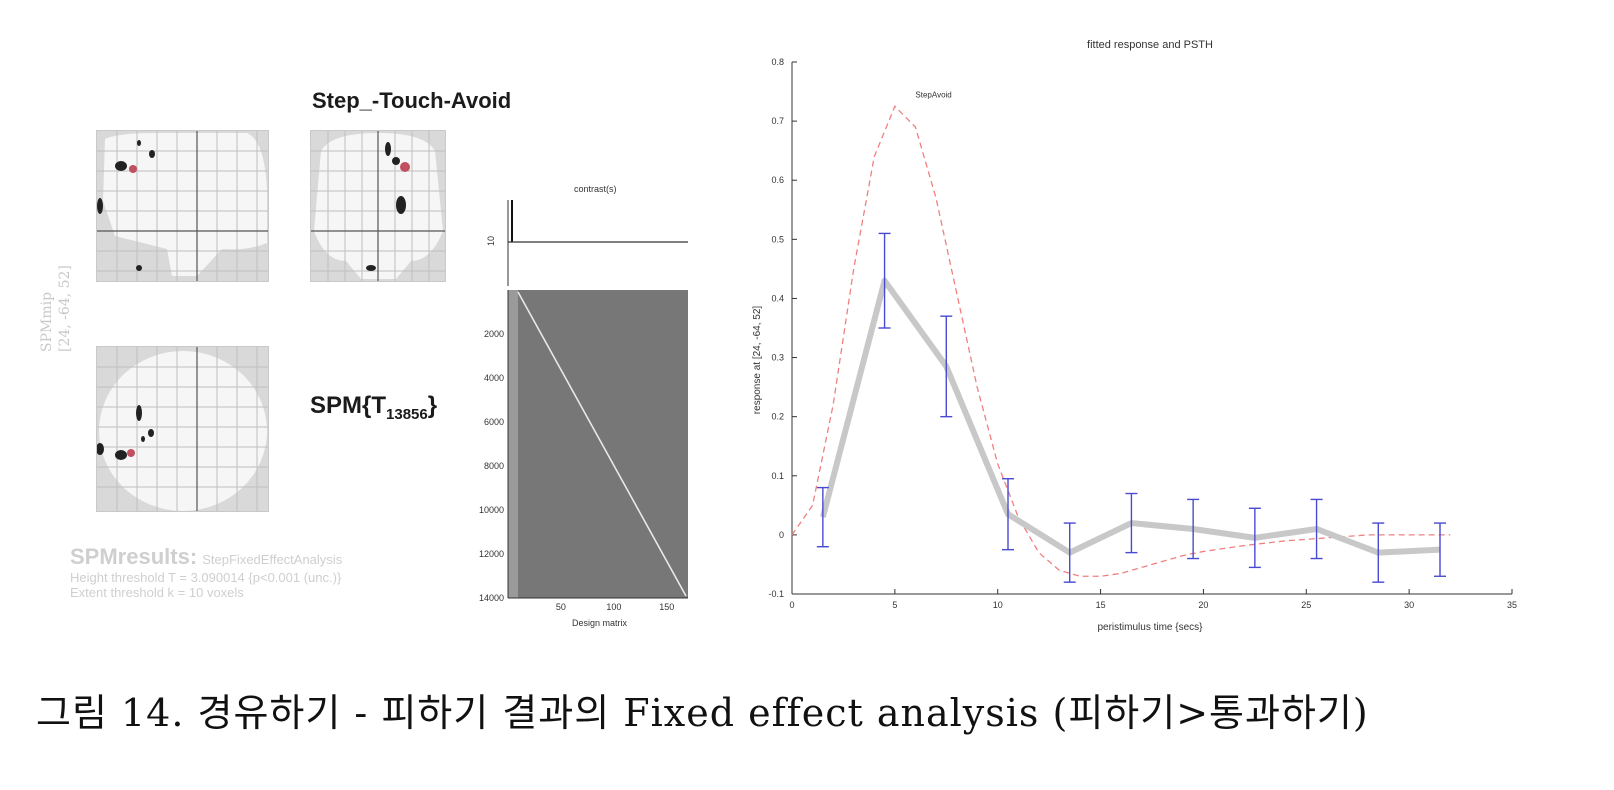  I want to click on chart-xlabel: peristimulus time {secs}, so click(1150, 627).